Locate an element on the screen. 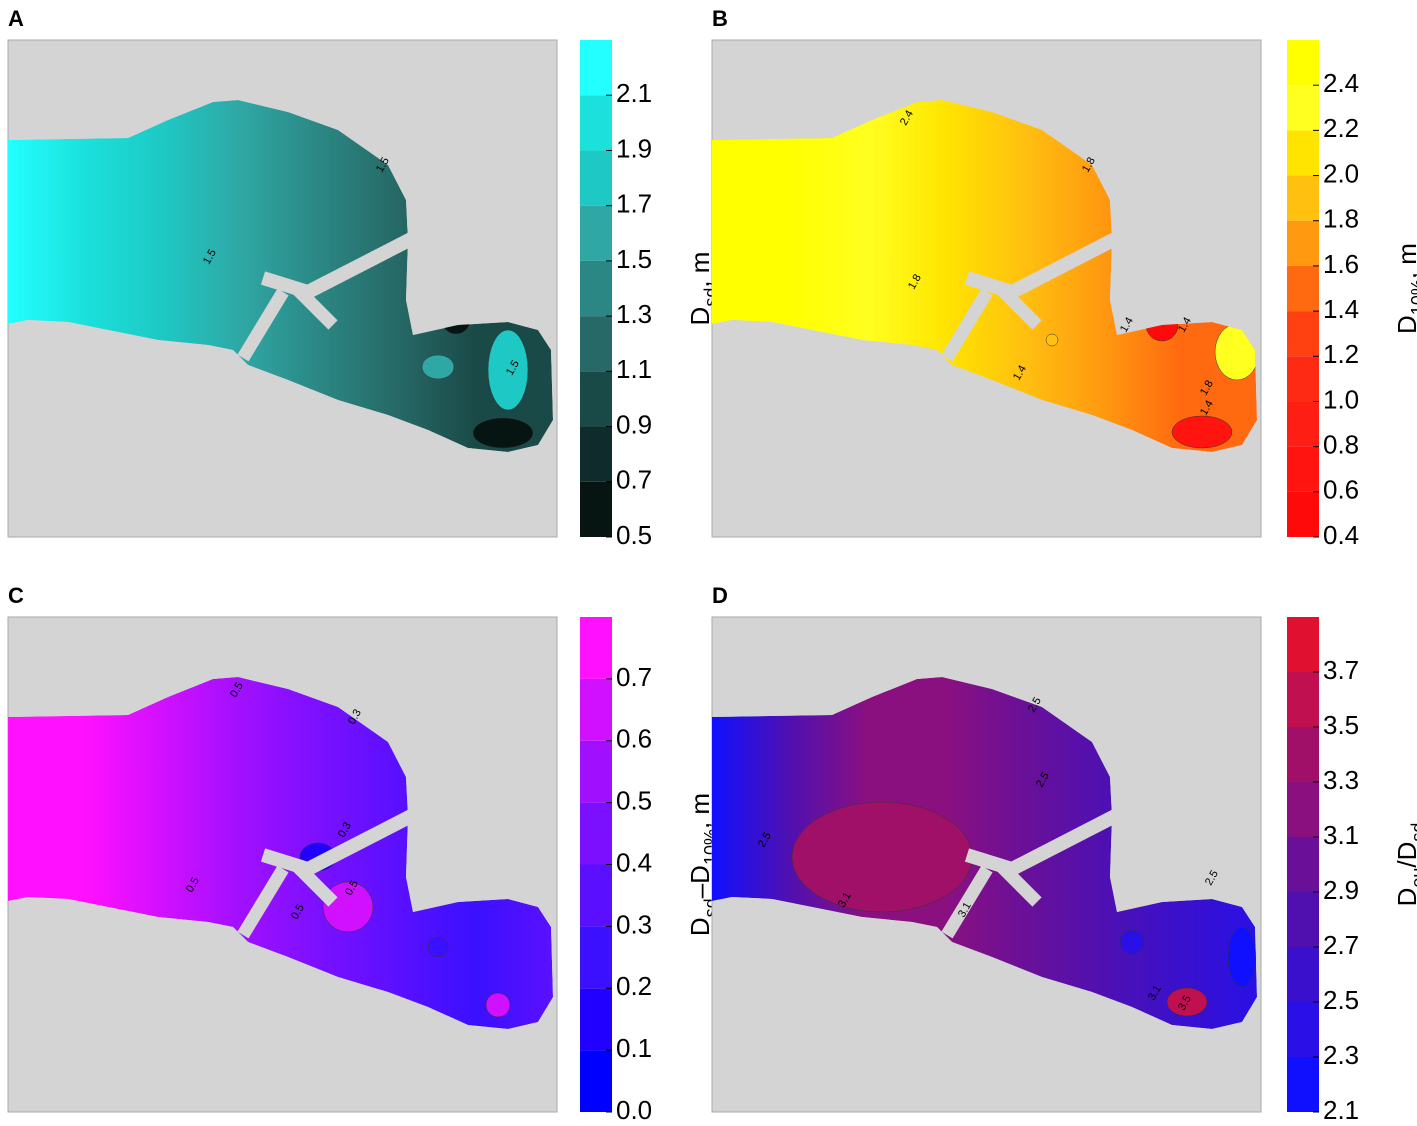  colorbar-tick-label: 1.7 is located at coordinates (634, 204).